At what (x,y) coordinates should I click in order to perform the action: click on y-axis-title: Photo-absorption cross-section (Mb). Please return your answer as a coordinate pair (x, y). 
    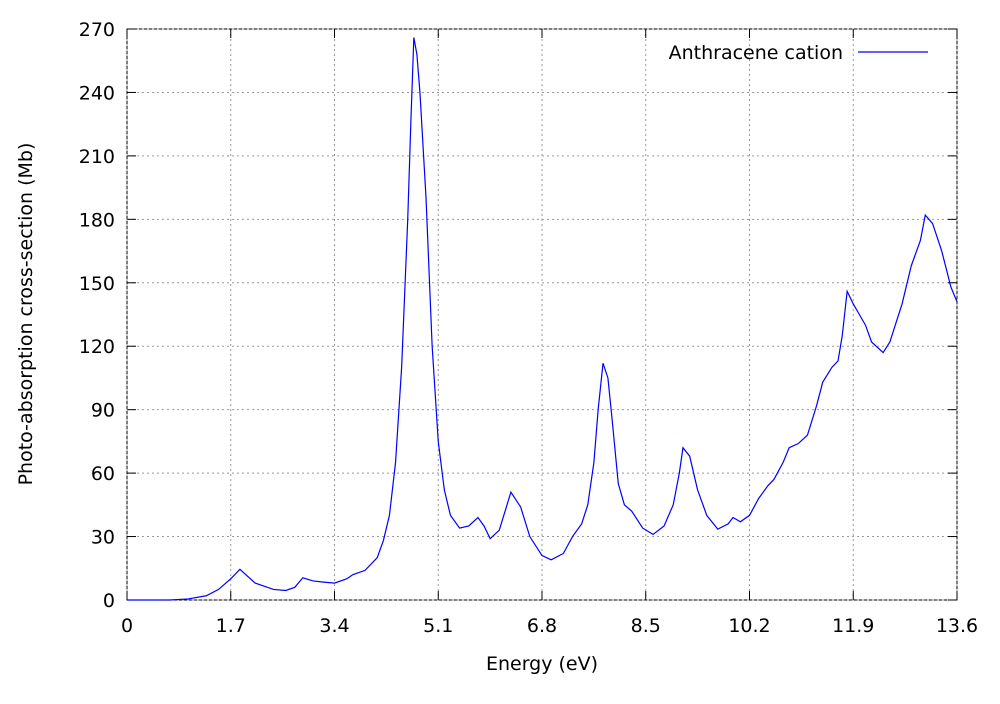
    Looking at the image, I should click on (26, 314).